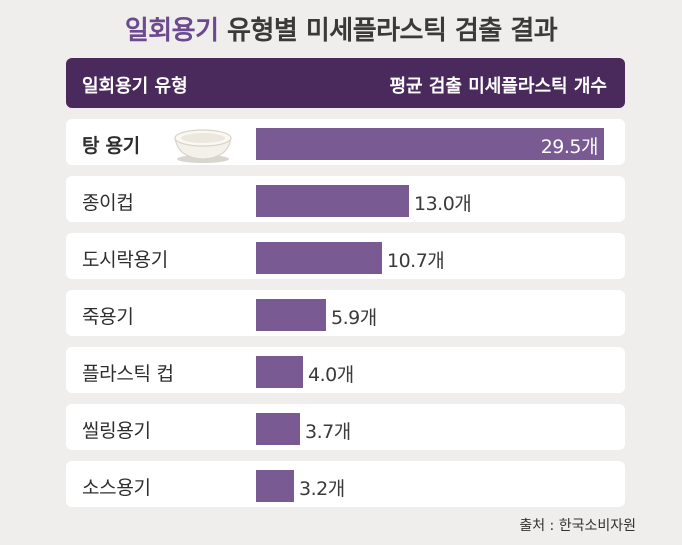 The width and height of the screenshot is (682, 545). I want to click on title-accent: 일회용기, so click(171, 31).